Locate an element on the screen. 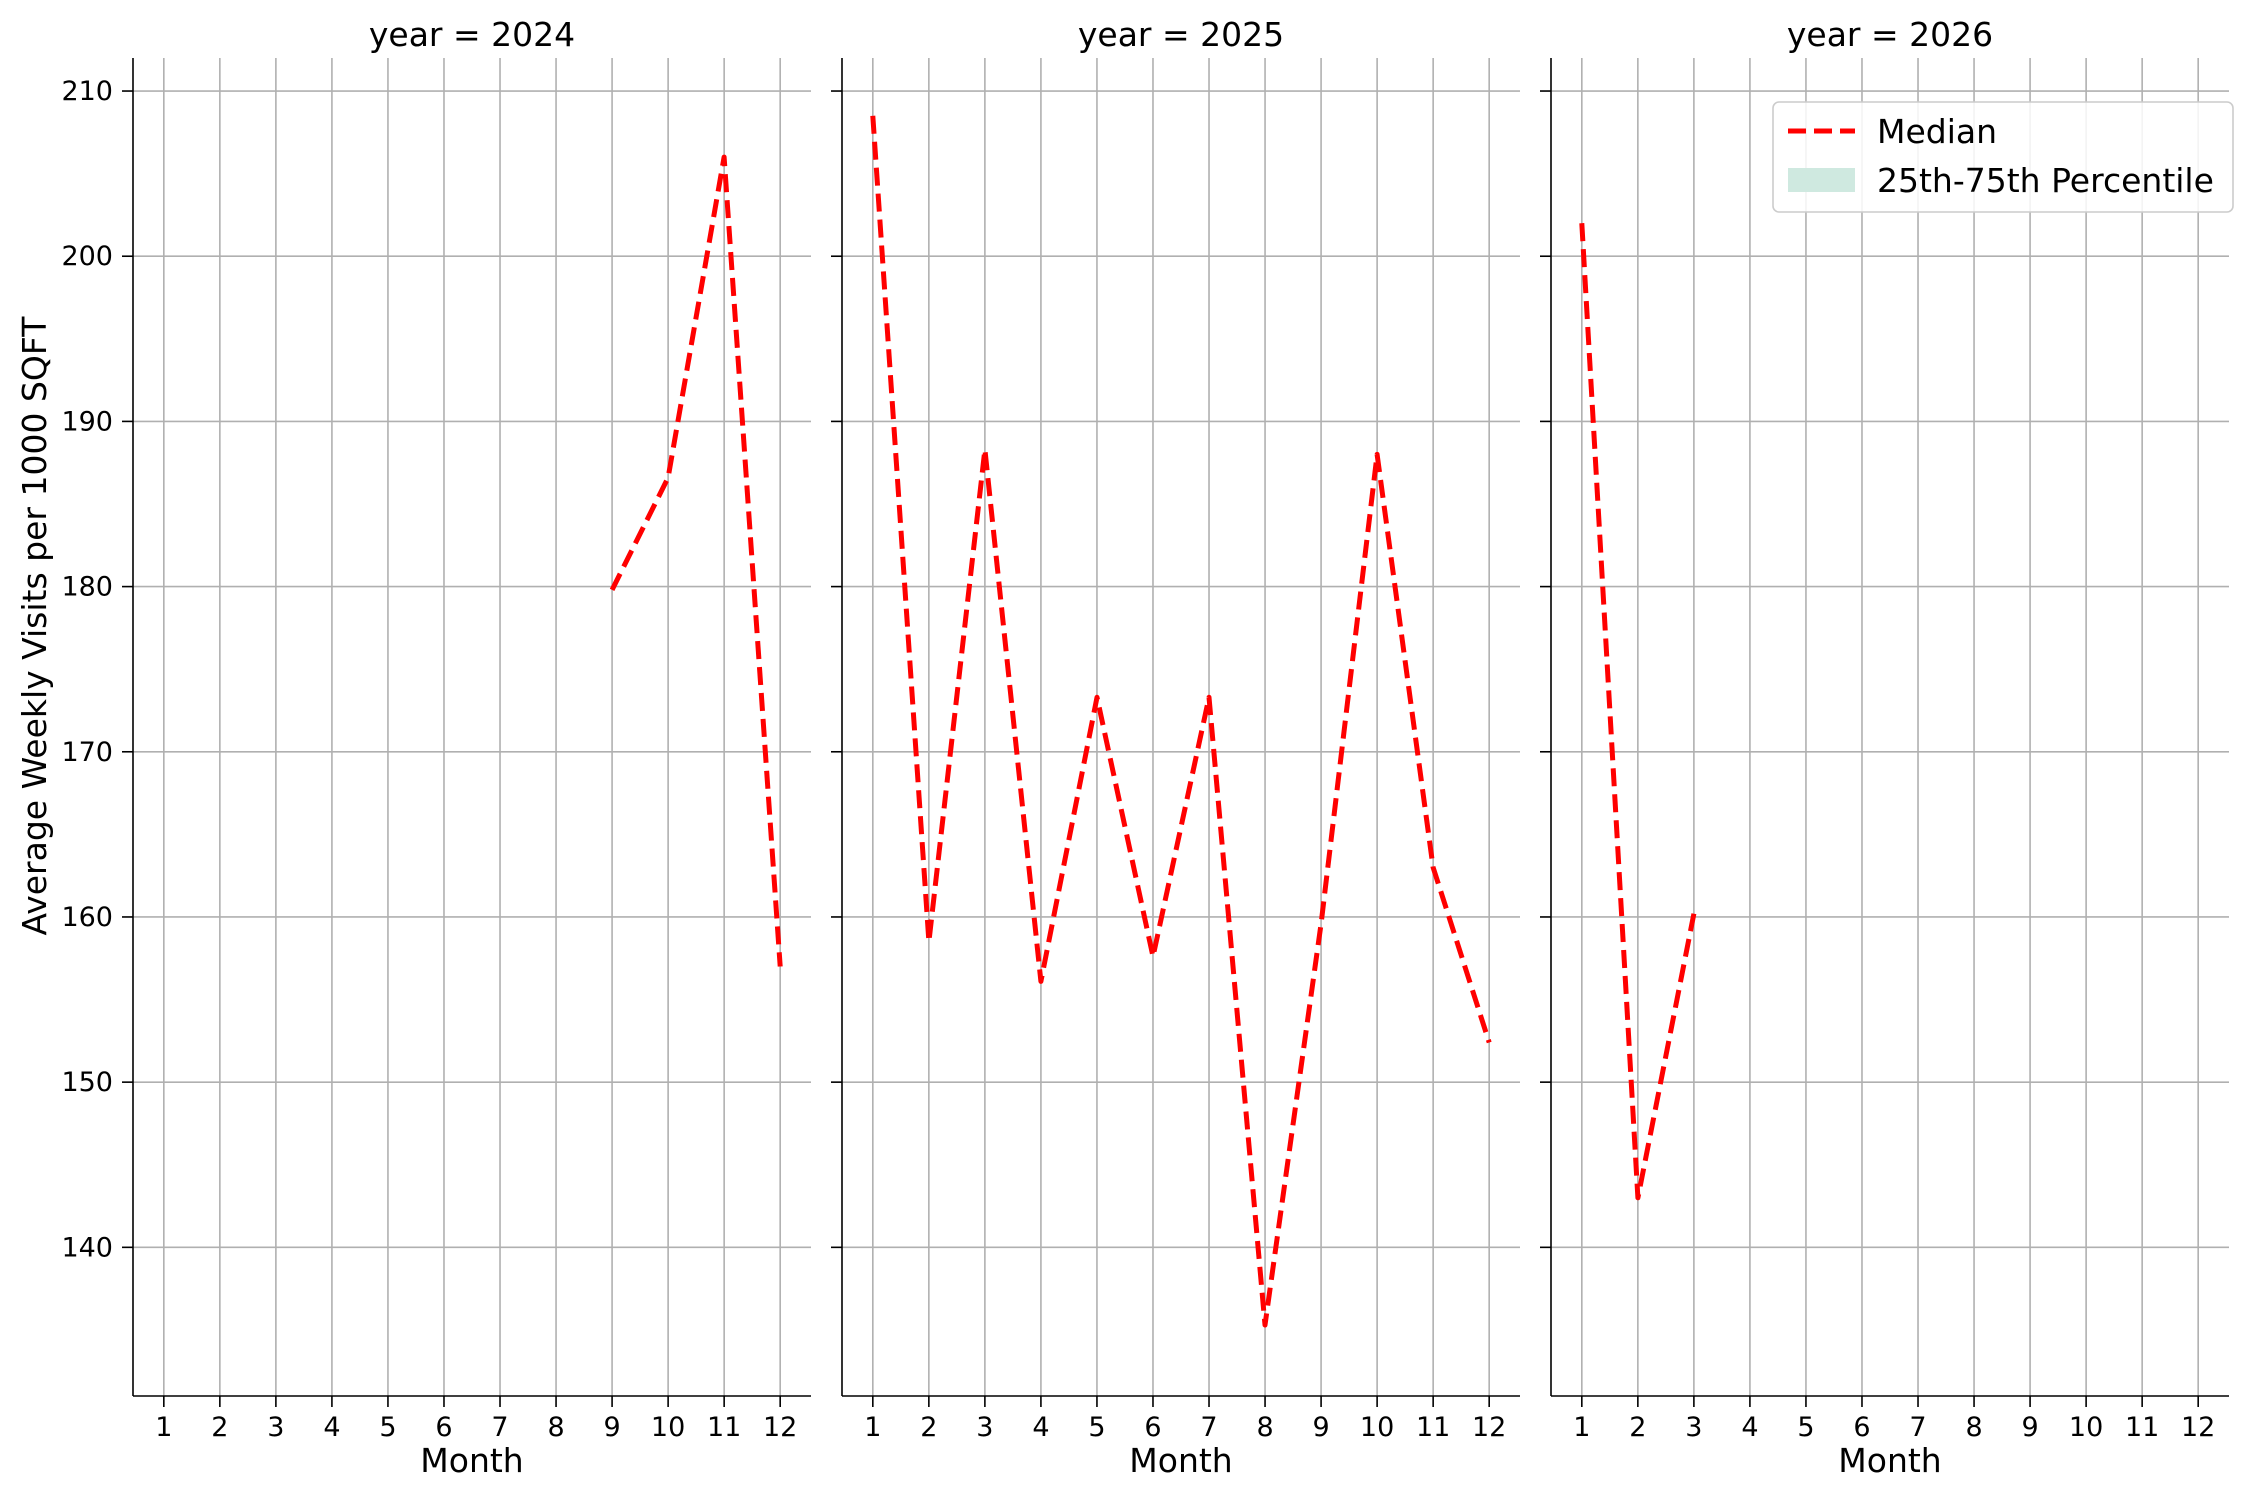 This screenshot has width=2250, height=1500. y-tick-label: 170 is located at coordinates (87, 752).